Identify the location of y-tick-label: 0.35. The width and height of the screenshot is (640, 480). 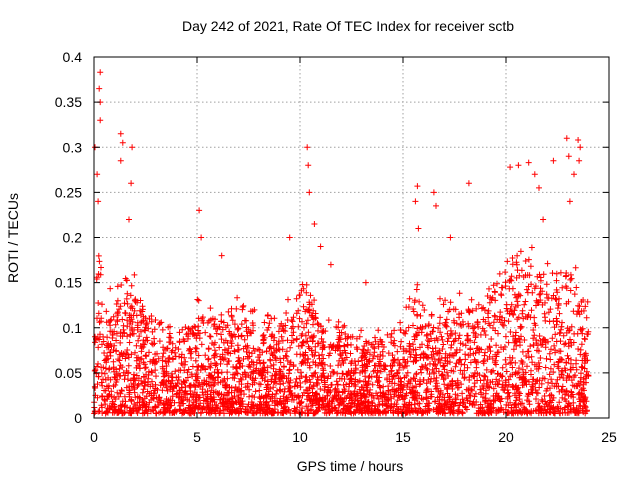
(68, 102).